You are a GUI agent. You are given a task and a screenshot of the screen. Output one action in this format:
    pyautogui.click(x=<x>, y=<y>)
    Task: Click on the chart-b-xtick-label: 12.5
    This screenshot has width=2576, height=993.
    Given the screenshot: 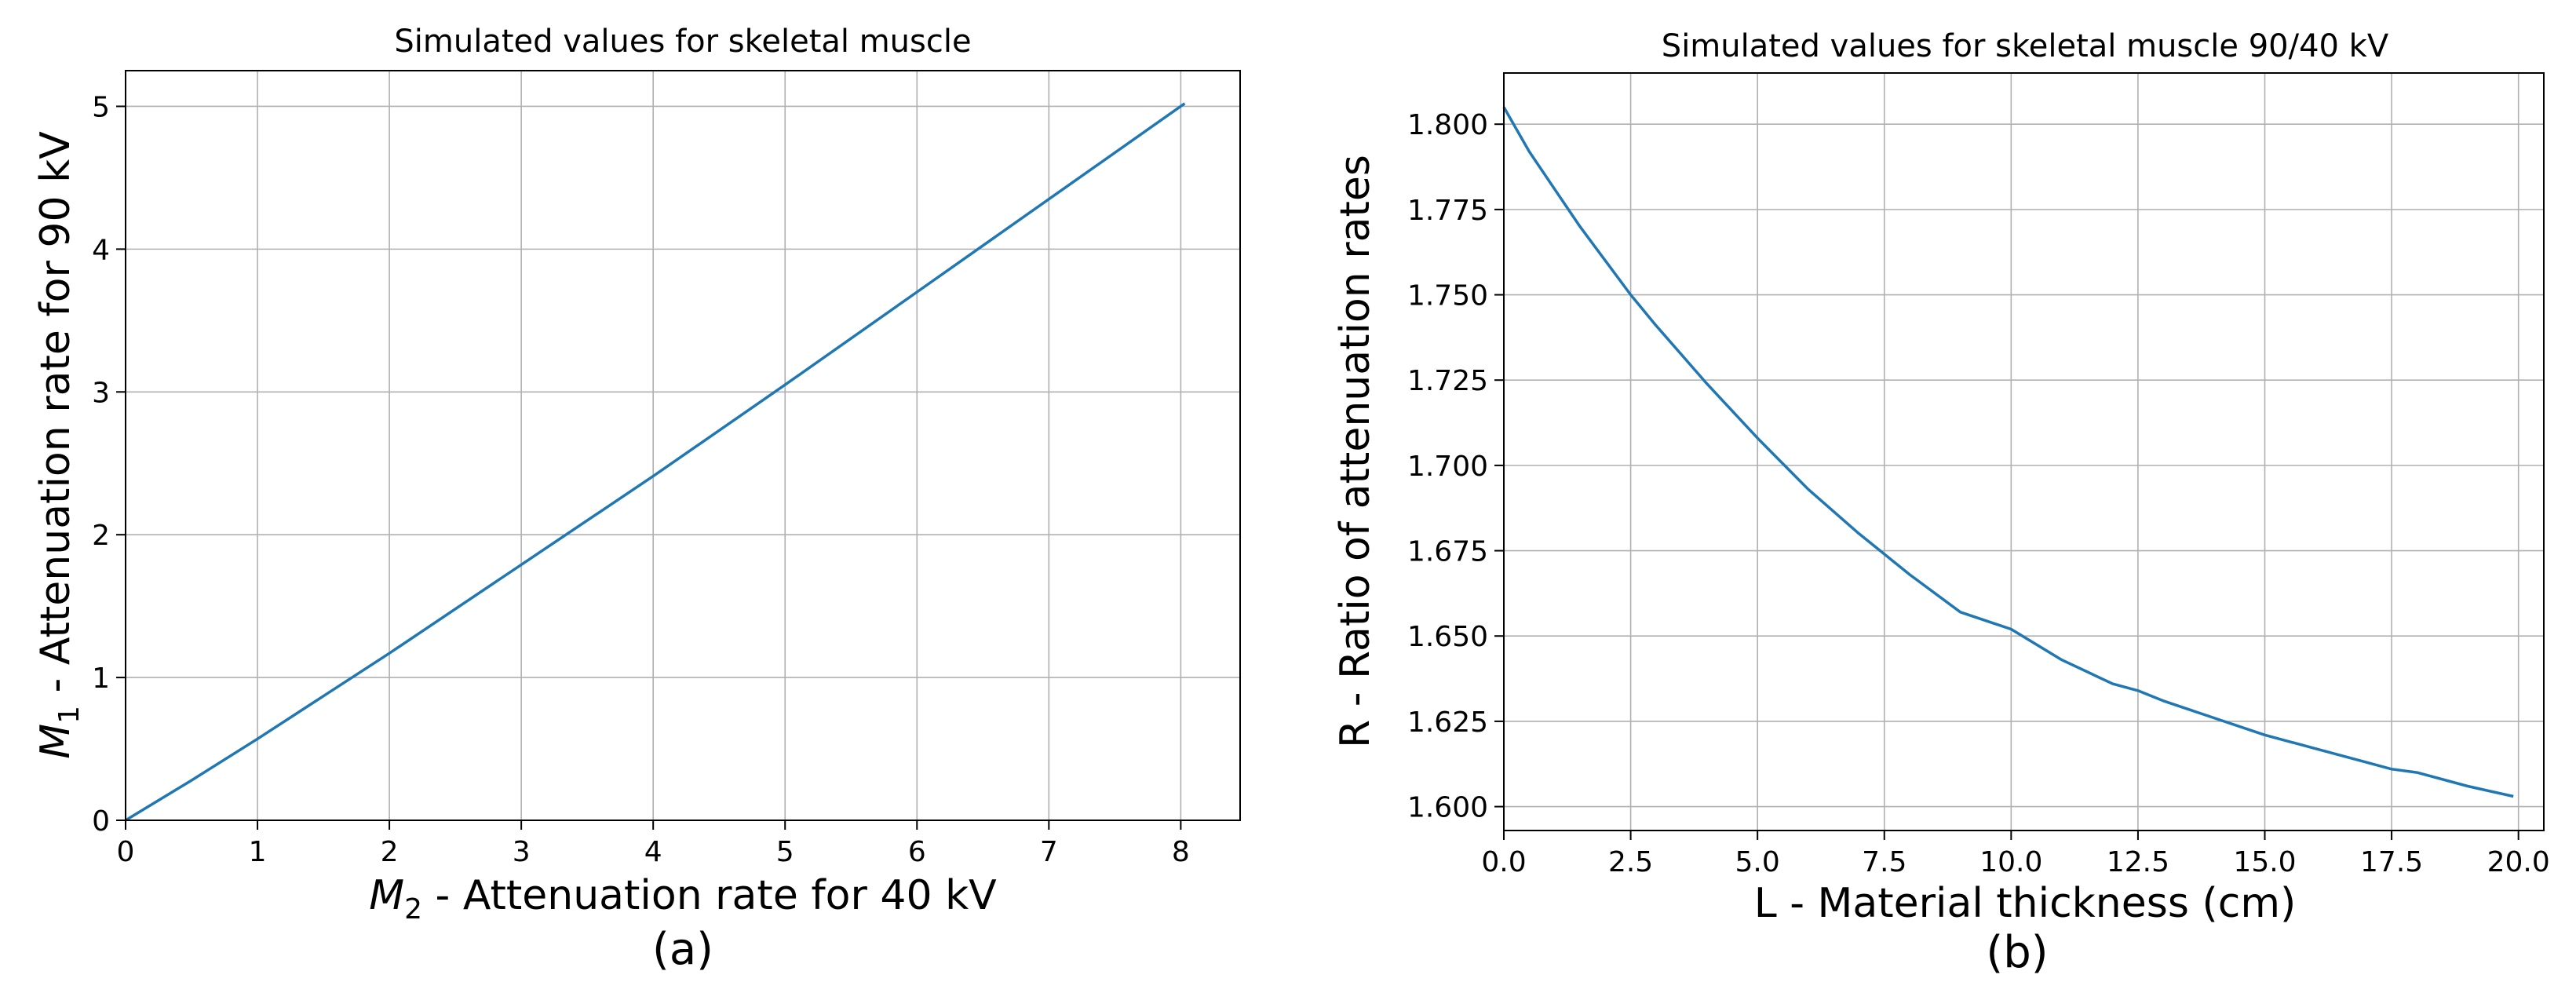 What is the action you would take?
    pyautogui.click(x=2138, y=862)
    